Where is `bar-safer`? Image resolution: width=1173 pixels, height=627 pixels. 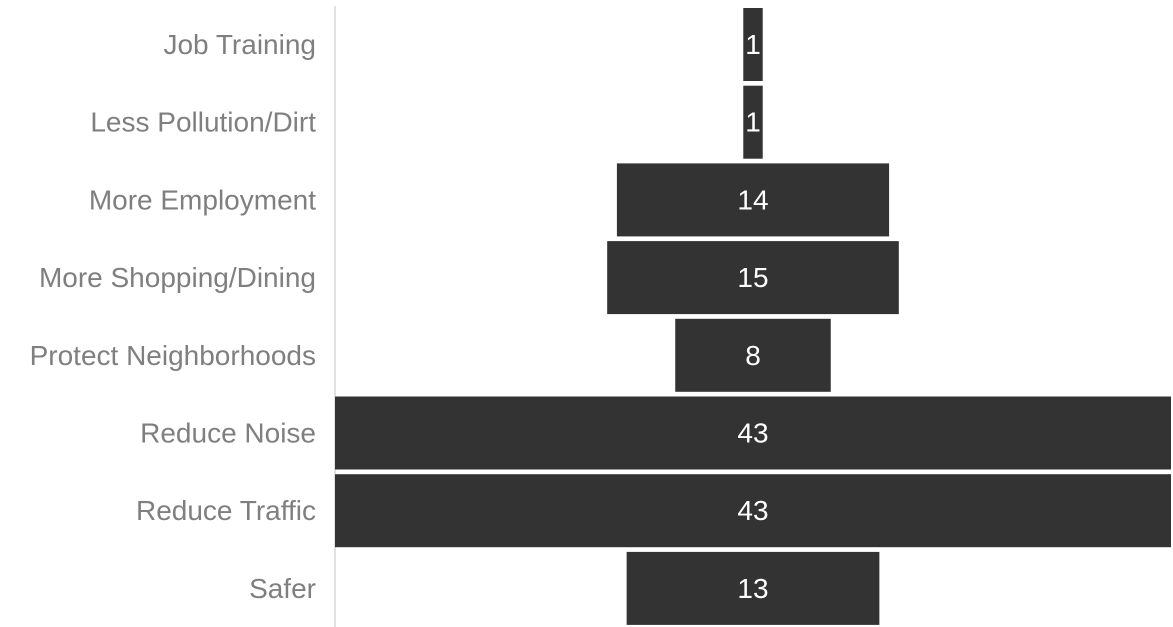
bar-safer is located at coordinates (753, 588).